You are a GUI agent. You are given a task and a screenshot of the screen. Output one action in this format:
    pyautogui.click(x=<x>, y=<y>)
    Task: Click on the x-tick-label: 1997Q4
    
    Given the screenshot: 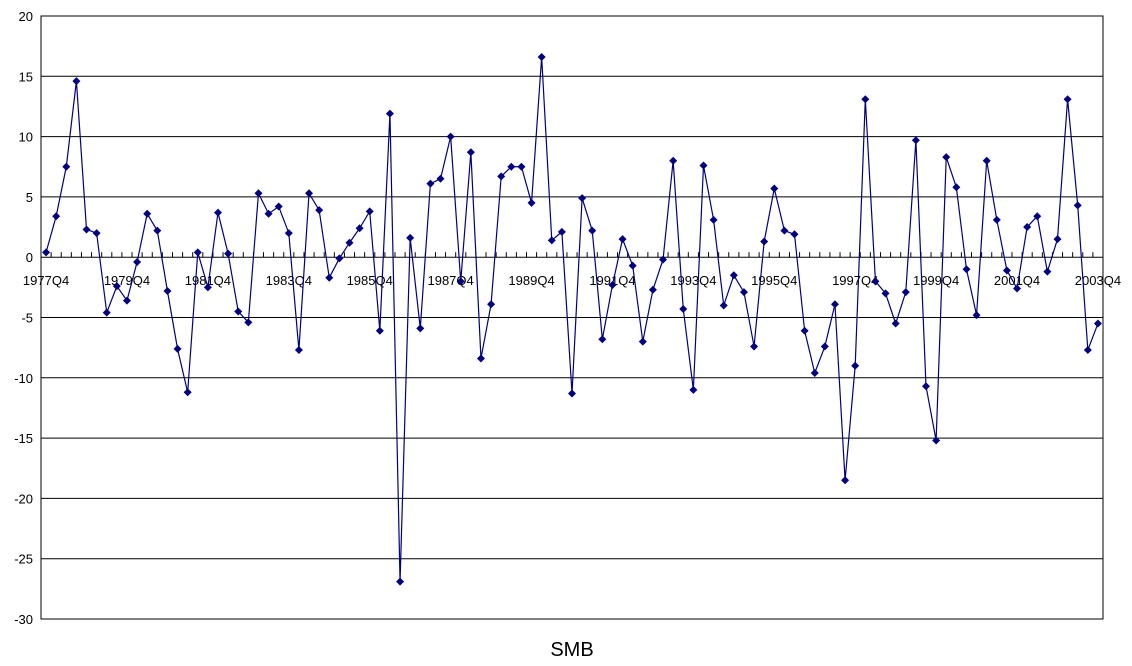 What is the action you would take?
    pyautogui.click(x=855, y=280)
    